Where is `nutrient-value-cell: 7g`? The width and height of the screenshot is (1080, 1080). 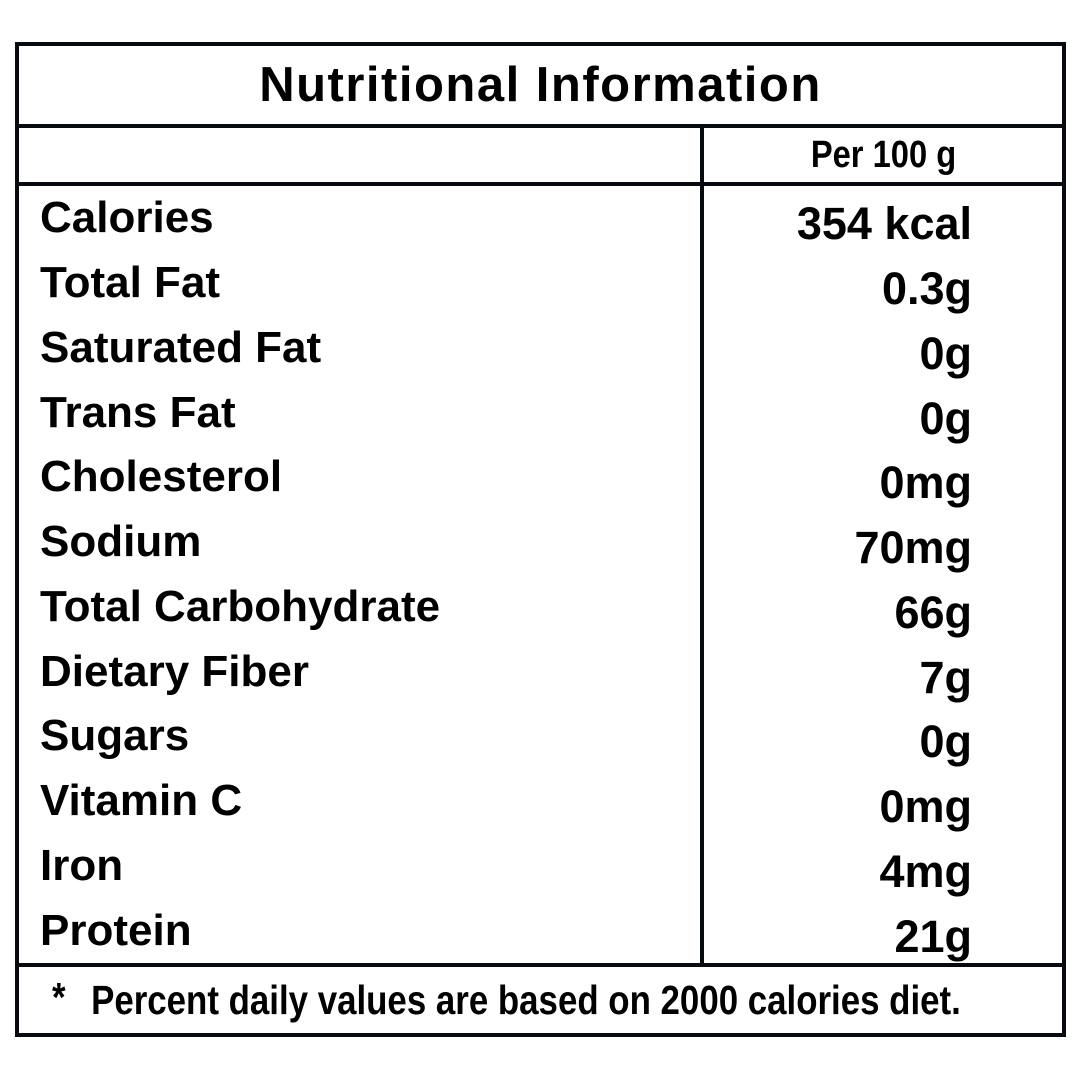 nutrient-value-cell: 7g is located at coordinates (883, 671).